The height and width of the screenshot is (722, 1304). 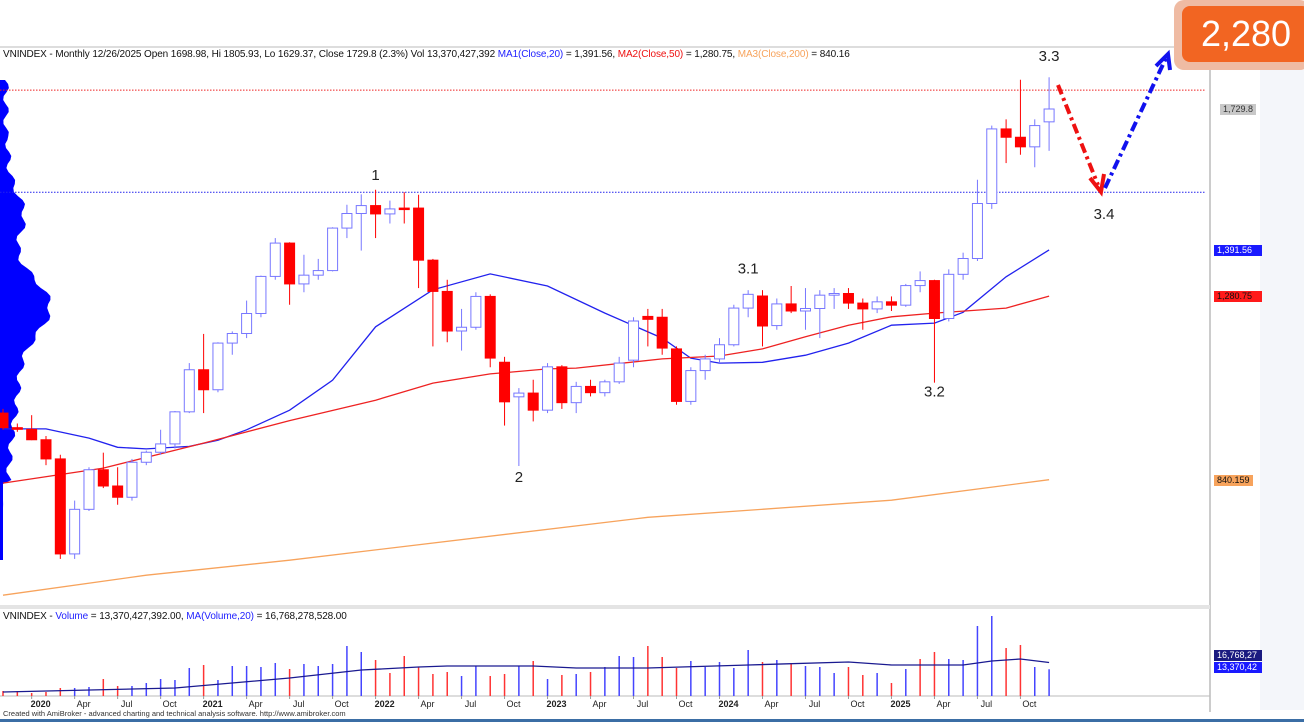 What do you see at coordinates (137, 616) in the screenshot?
I see `volume-value: = 13,370,427,392.00,` at bounding box center [137, 616].